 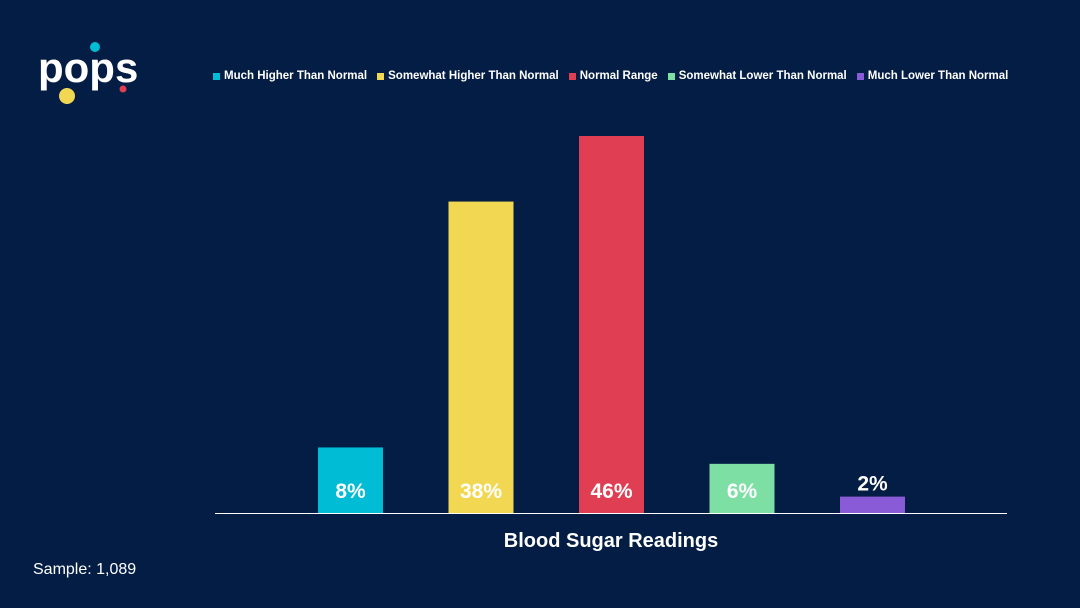 I want to click on legend-item: Somewhat Higher Than Normal, so click(x=468, y=76).